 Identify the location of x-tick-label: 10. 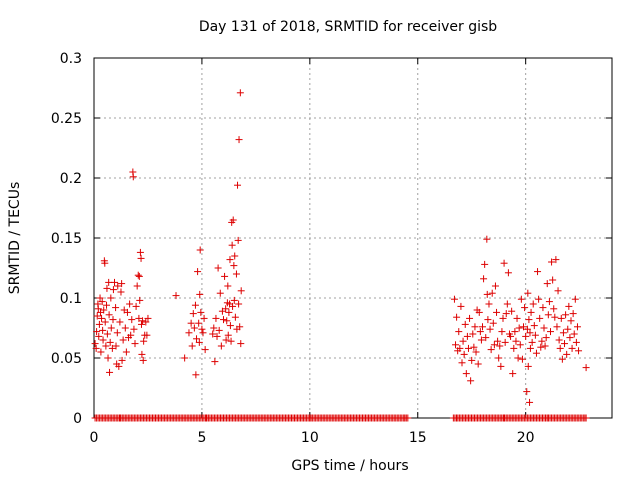
(310, 438).